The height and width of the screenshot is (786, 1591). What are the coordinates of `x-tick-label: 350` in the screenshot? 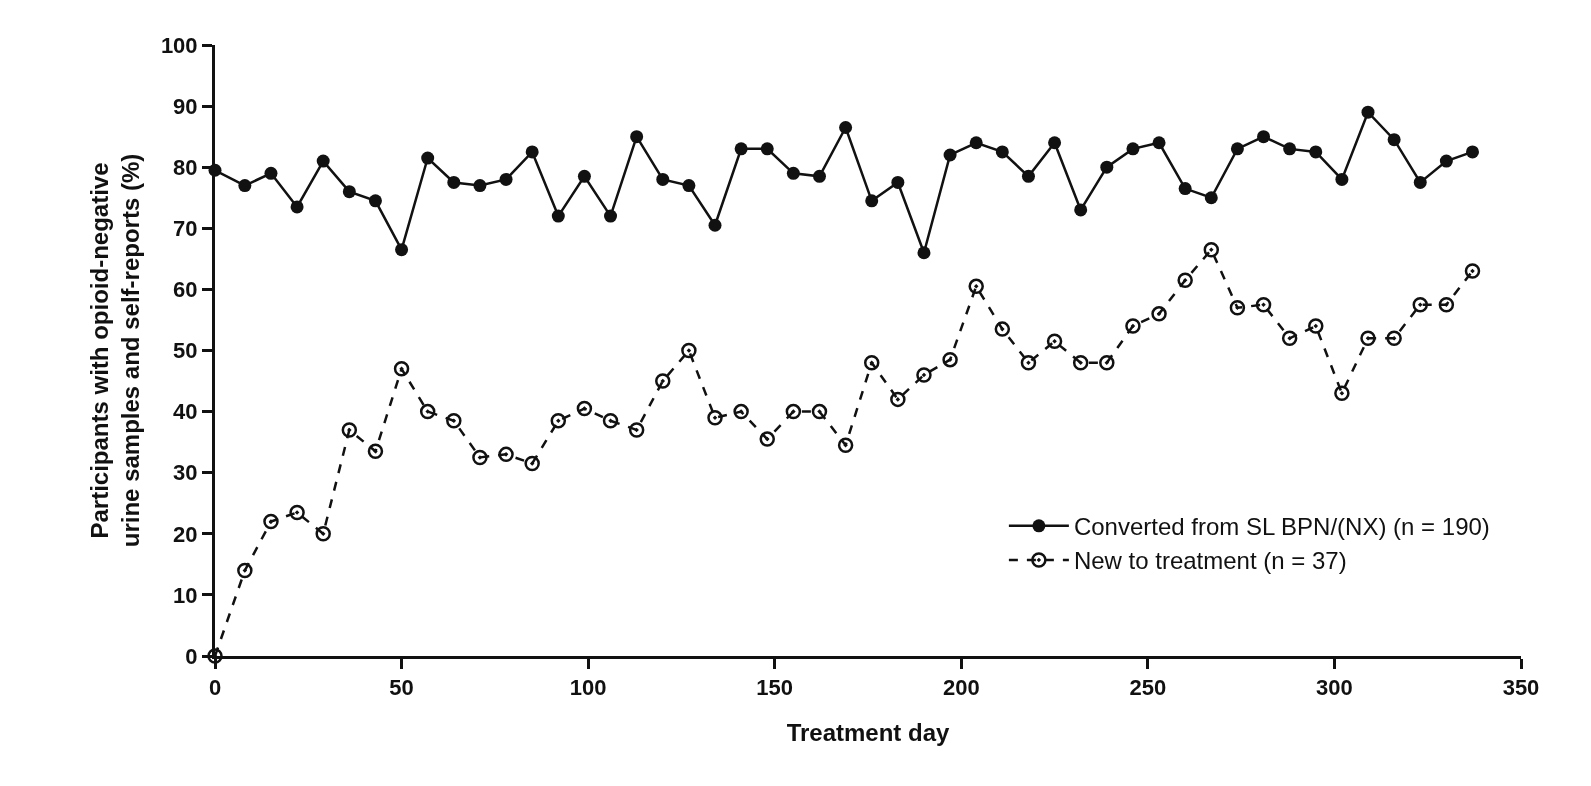 It's located at (1521, 688).